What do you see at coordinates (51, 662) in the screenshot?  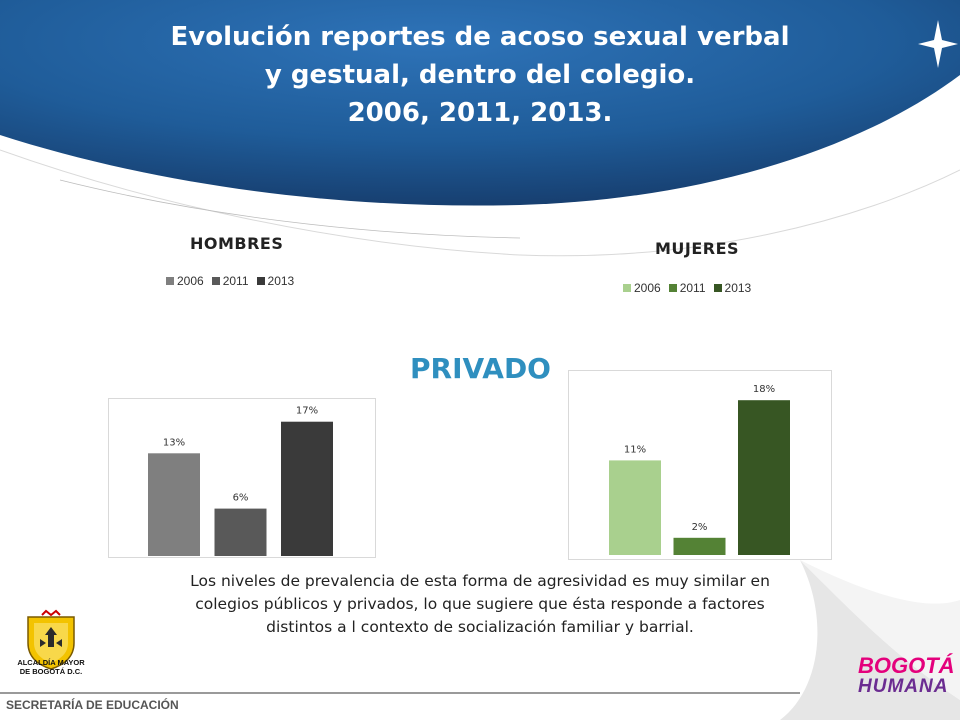 I see `crest-caption-line-1: ALCALDÍA MAYOR` at bounding box center [51, 662].